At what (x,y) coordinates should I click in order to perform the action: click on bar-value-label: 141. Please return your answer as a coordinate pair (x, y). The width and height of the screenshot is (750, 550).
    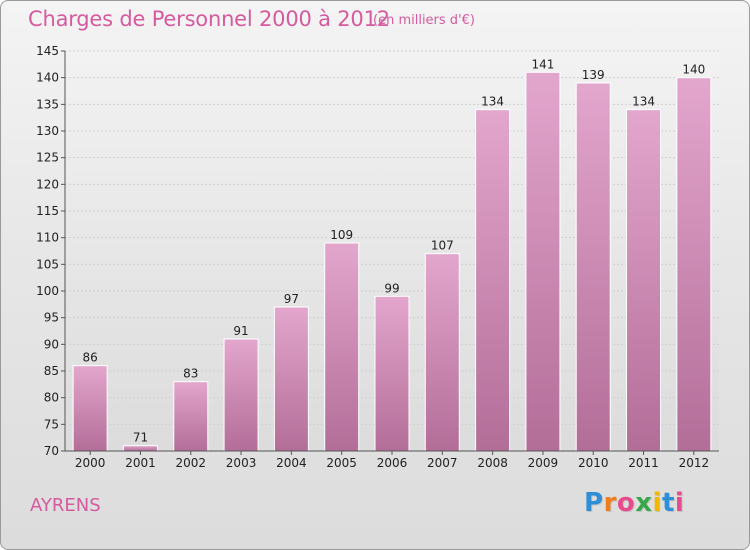
    Looking at the image, I should click on (542, 64).